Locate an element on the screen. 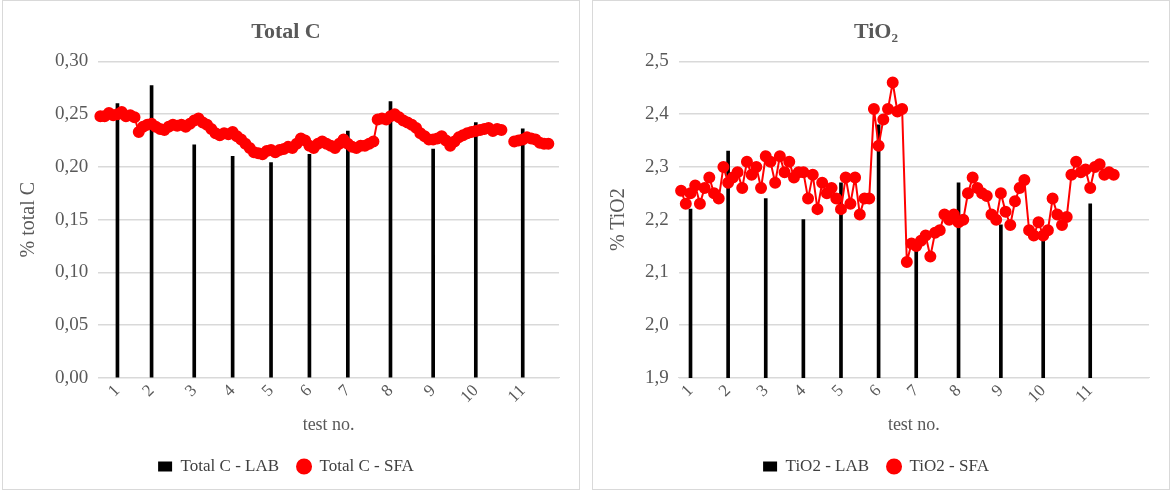 The height and width of the screenshot is (494, 1175). chart-title: TiO₂ is located at coordinates (876, 30).